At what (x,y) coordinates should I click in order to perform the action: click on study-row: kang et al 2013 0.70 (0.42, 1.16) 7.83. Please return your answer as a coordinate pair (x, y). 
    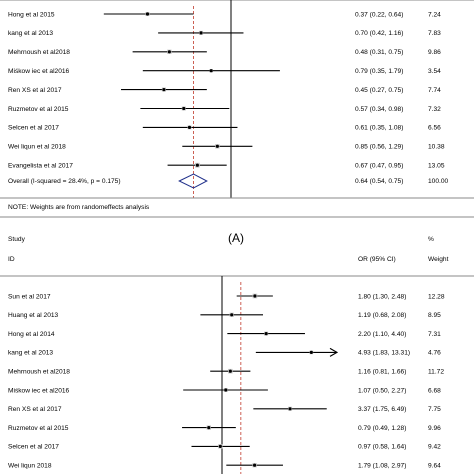
    Looking at the image, I should click on (224, 33).